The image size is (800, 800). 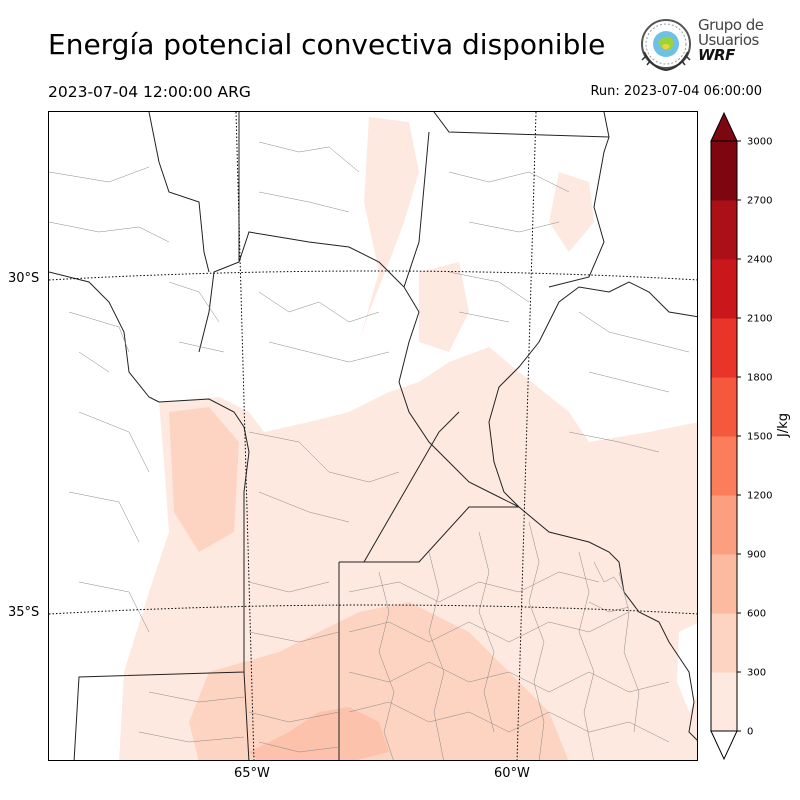 What do you see at coordinates (666, 45) in the screenshot?
I see `logo-emblem-icon` at bounding box center [666, 45].